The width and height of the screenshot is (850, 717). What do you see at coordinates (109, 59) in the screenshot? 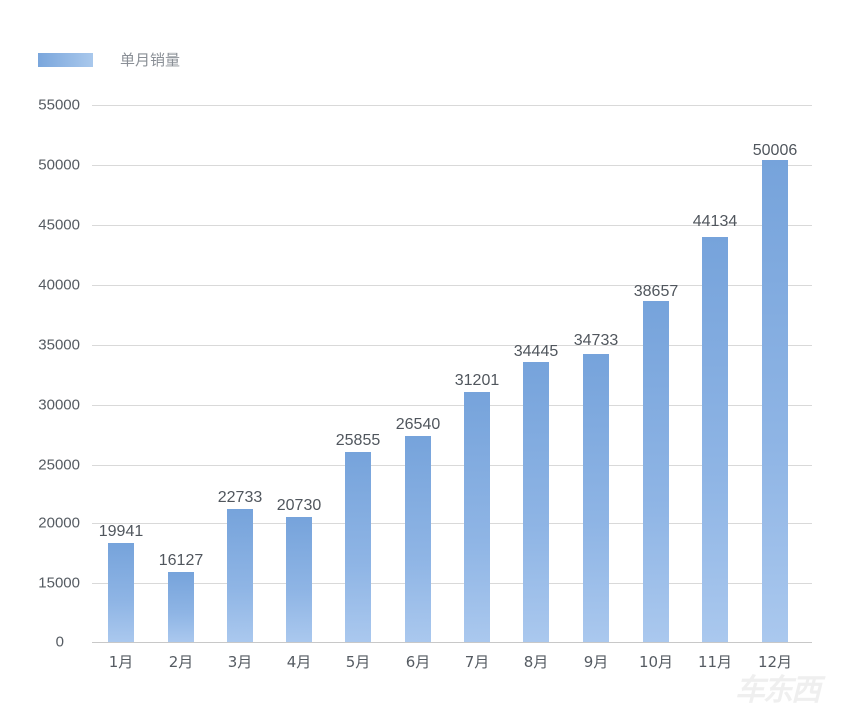
I see `chart-legend: 单月销量` at bounding box center [109, 59].